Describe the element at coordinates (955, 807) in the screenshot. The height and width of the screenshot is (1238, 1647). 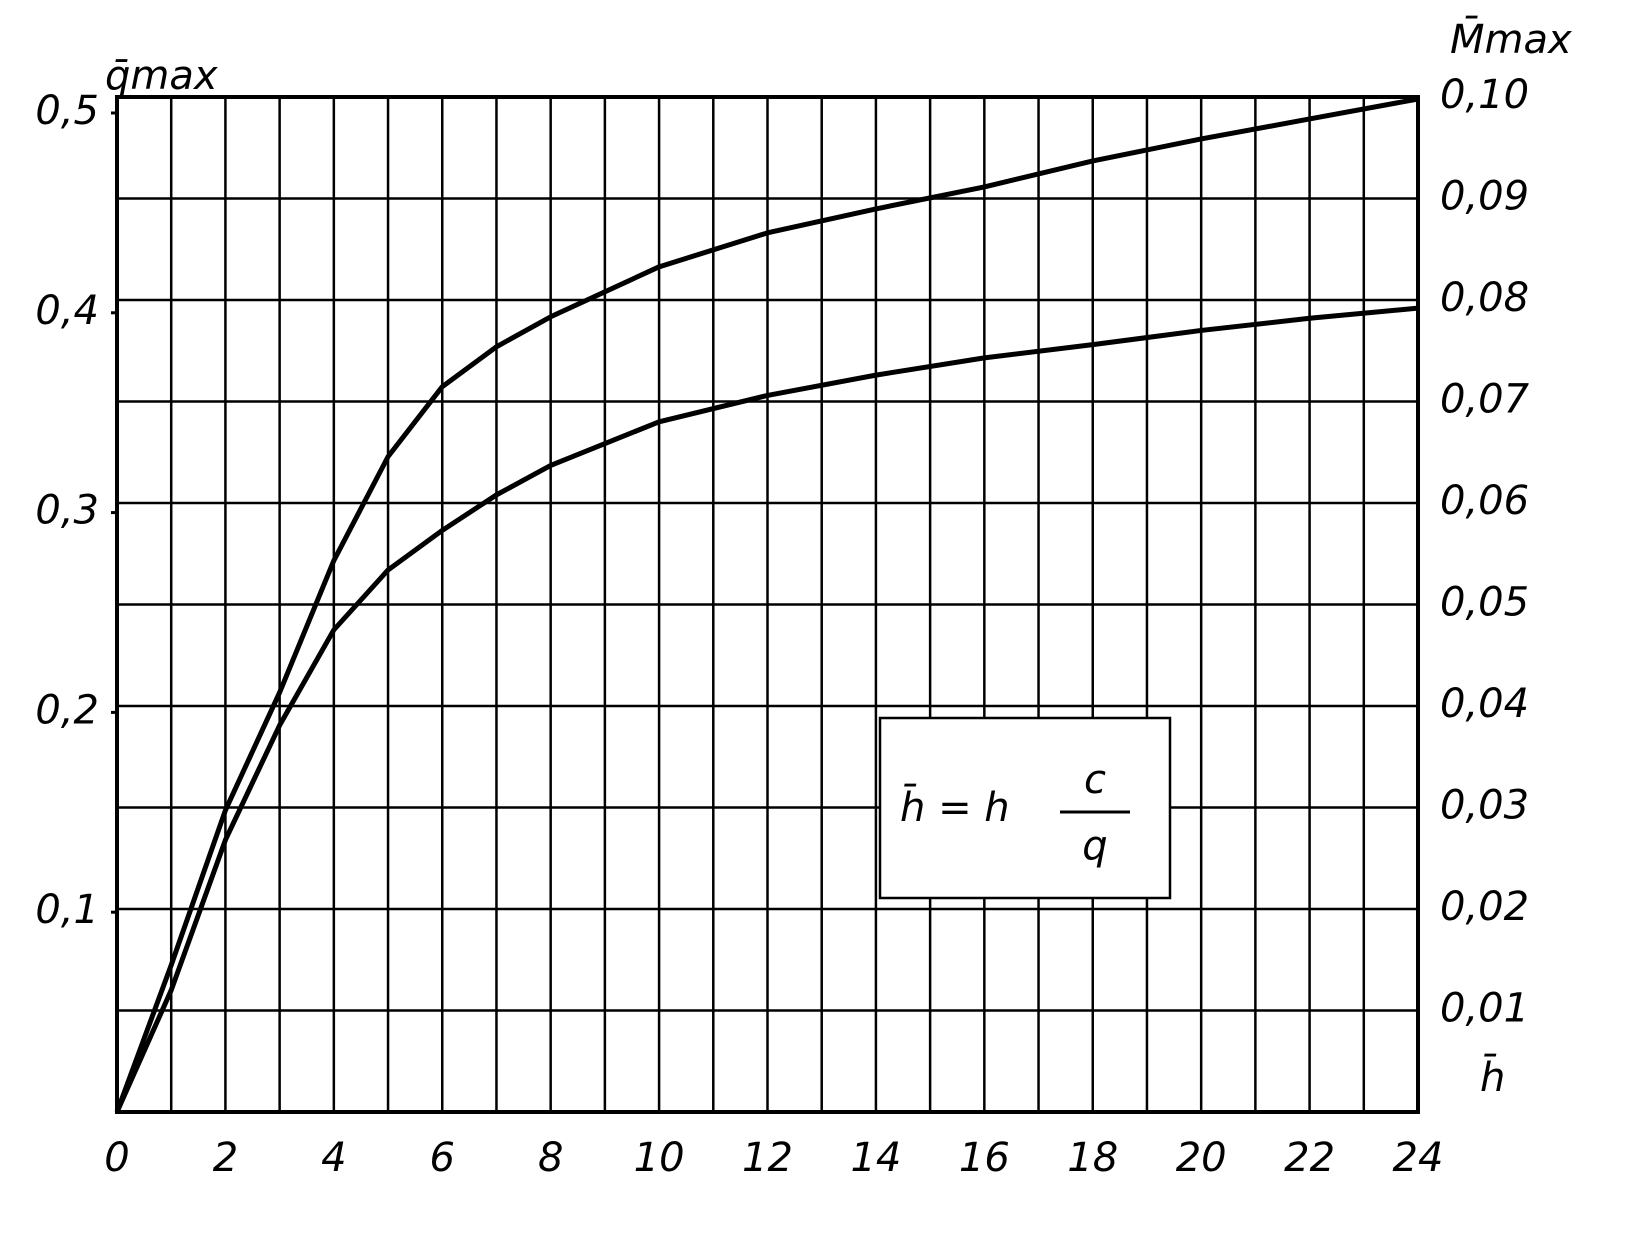
I see `annotation-lhs: h̄ = h` at that location.